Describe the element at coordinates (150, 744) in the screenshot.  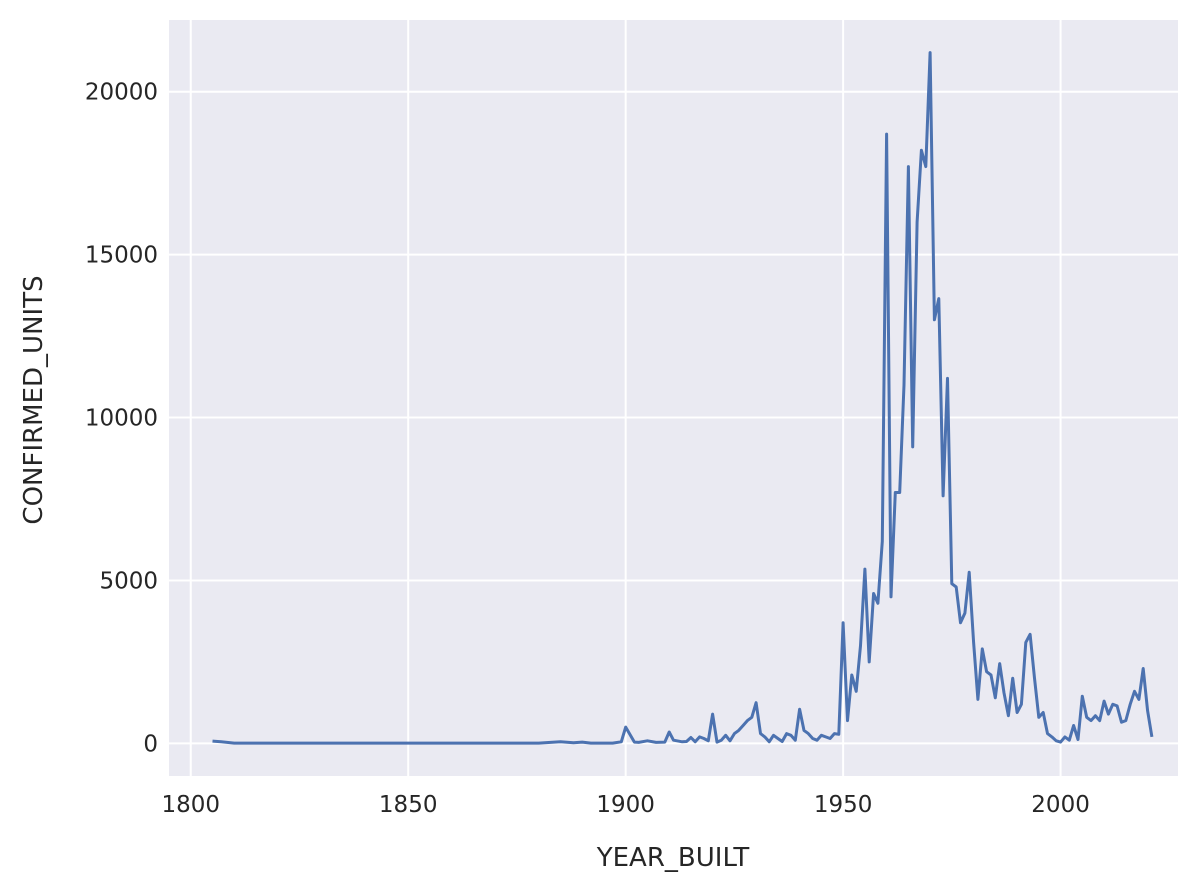
I see `y-tick-label: 0` at that location.